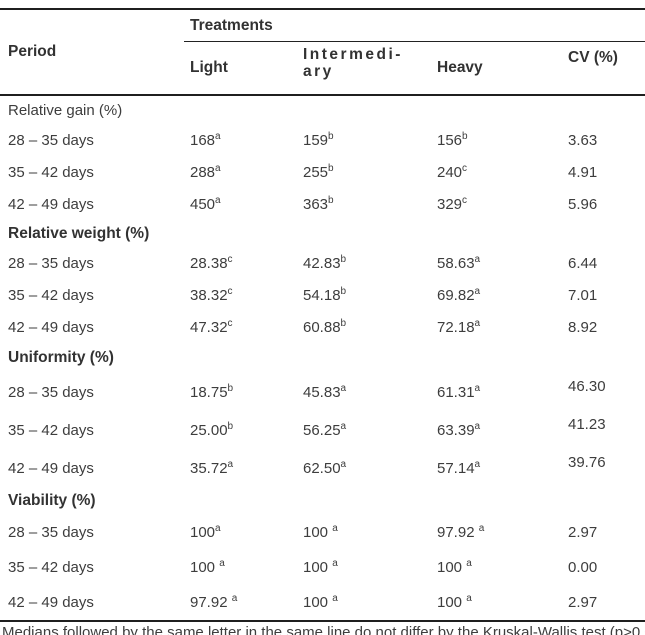 Image resolution: width=645 pixels, height=635 pixels. I want to click on table-row: 42 – 49 days 35.72a 62.50a 57.14a 39.76, so click(322, 468).